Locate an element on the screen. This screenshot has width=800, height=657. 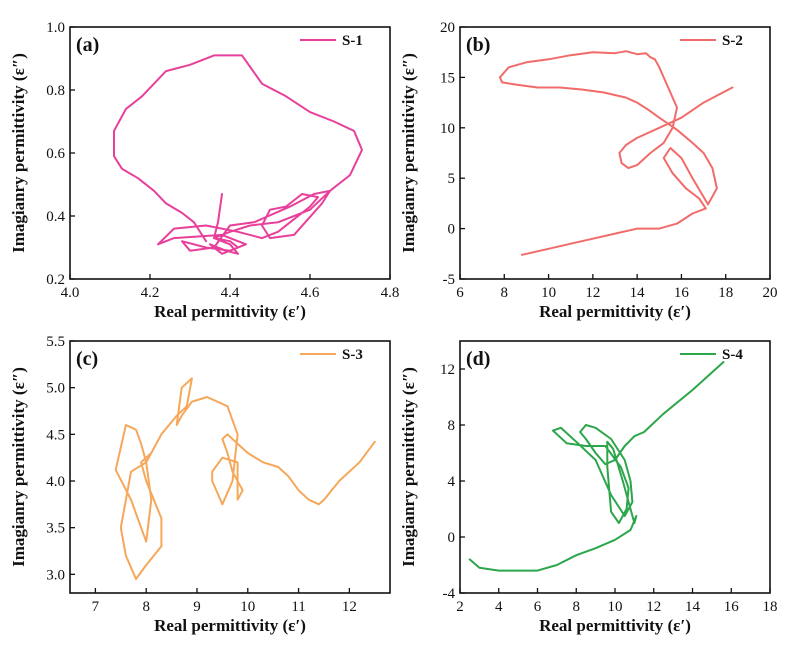
x-tick-label: 4.4 is located at coordinates (230, 293).